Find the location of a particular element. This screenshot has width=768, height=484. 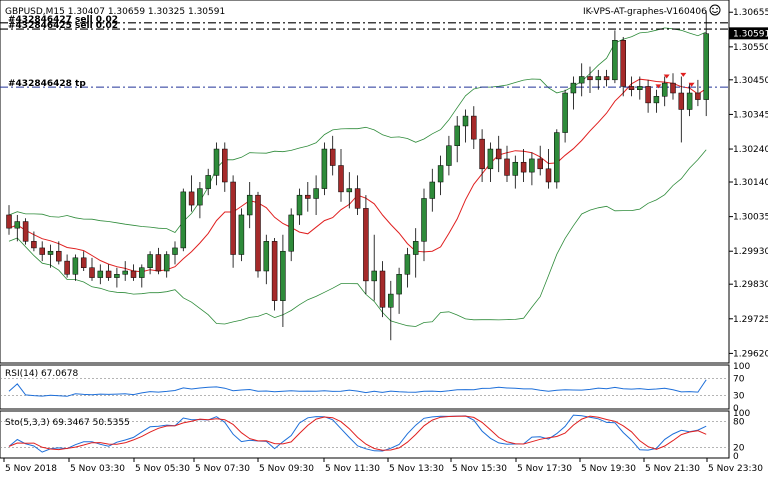

current-price-badge: 1.30591 is located at coordinates (748, 33).